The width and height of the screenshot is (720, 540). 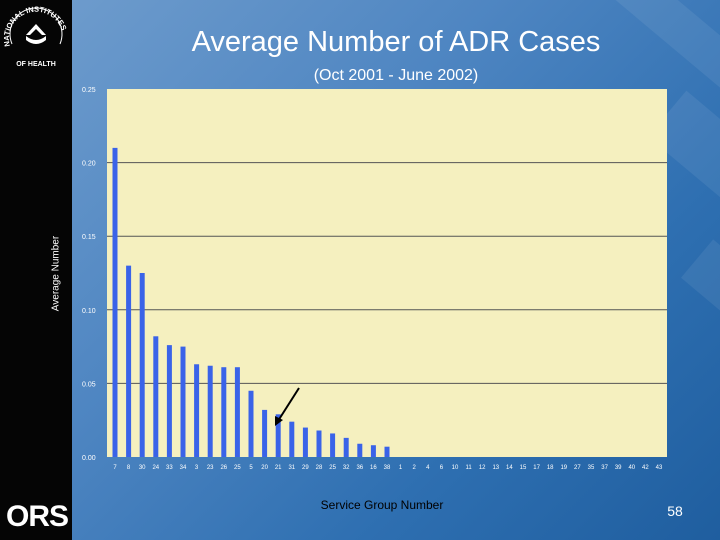 I want to click on x-tick-label: 36, so click(x=359, y=468).